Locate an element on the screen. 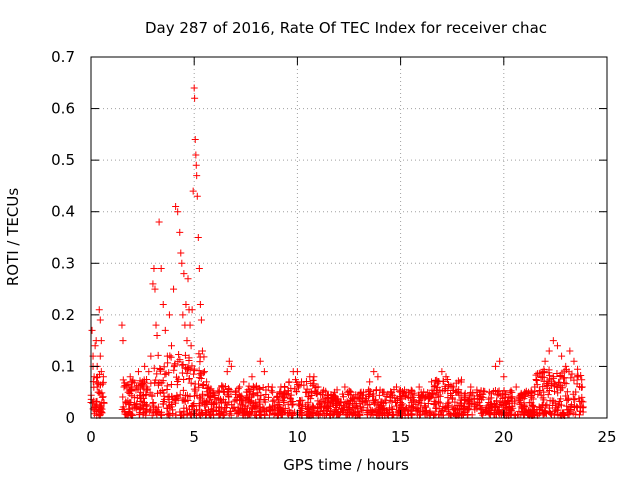 This screenshot has width=640, height=480. y-tick-label: 0.7 is located at coordinates (63, 57).